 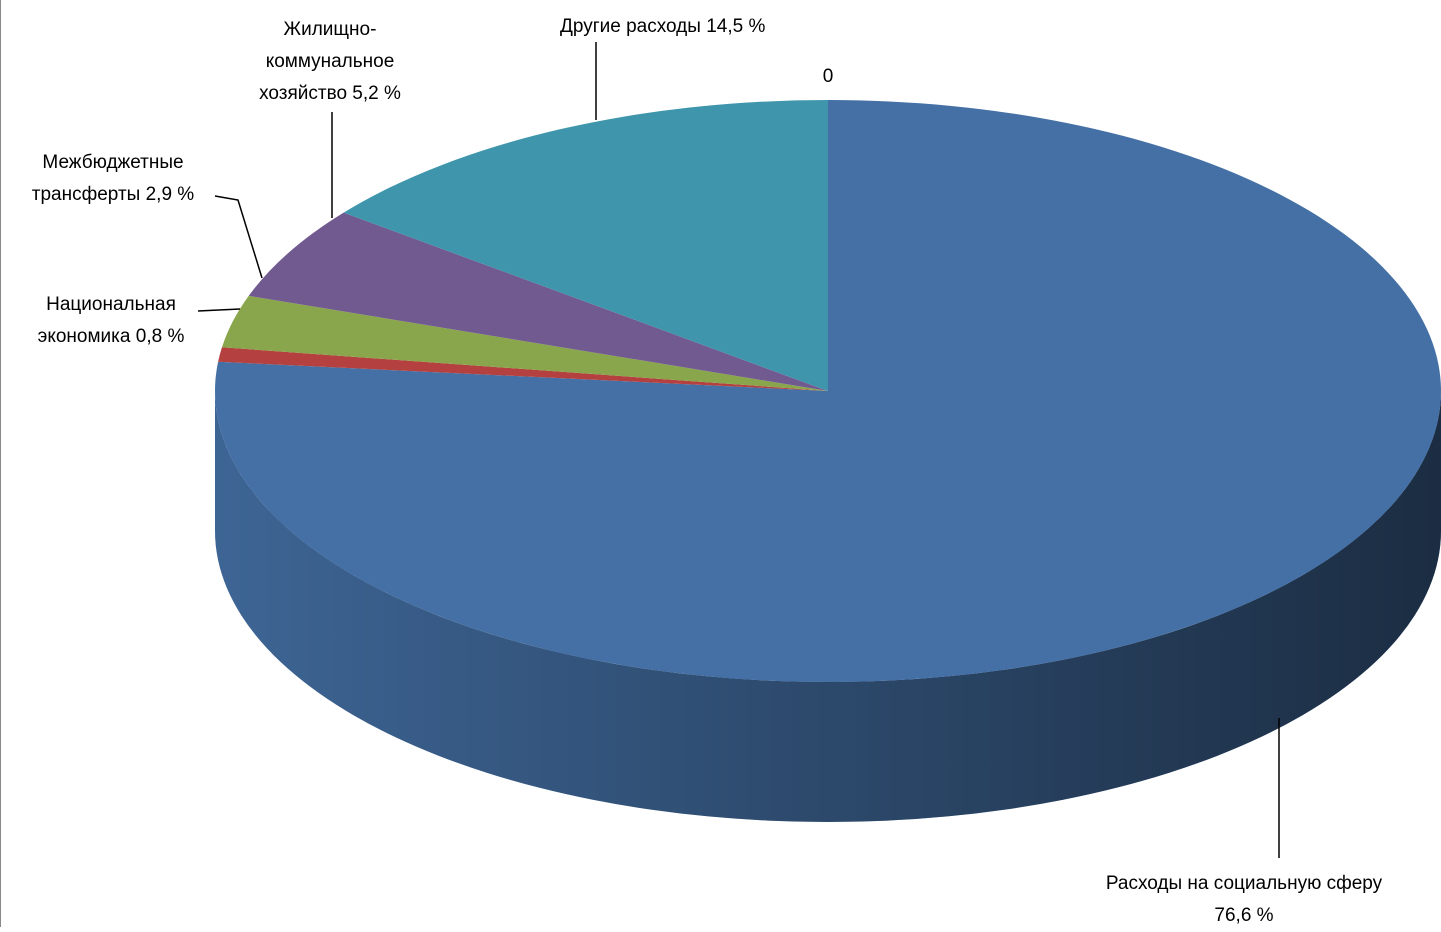 What do you see at coordinates (170, 194) in the screenshot?
I see `label-value: 2,9 %` at bounding box center [170, 194].